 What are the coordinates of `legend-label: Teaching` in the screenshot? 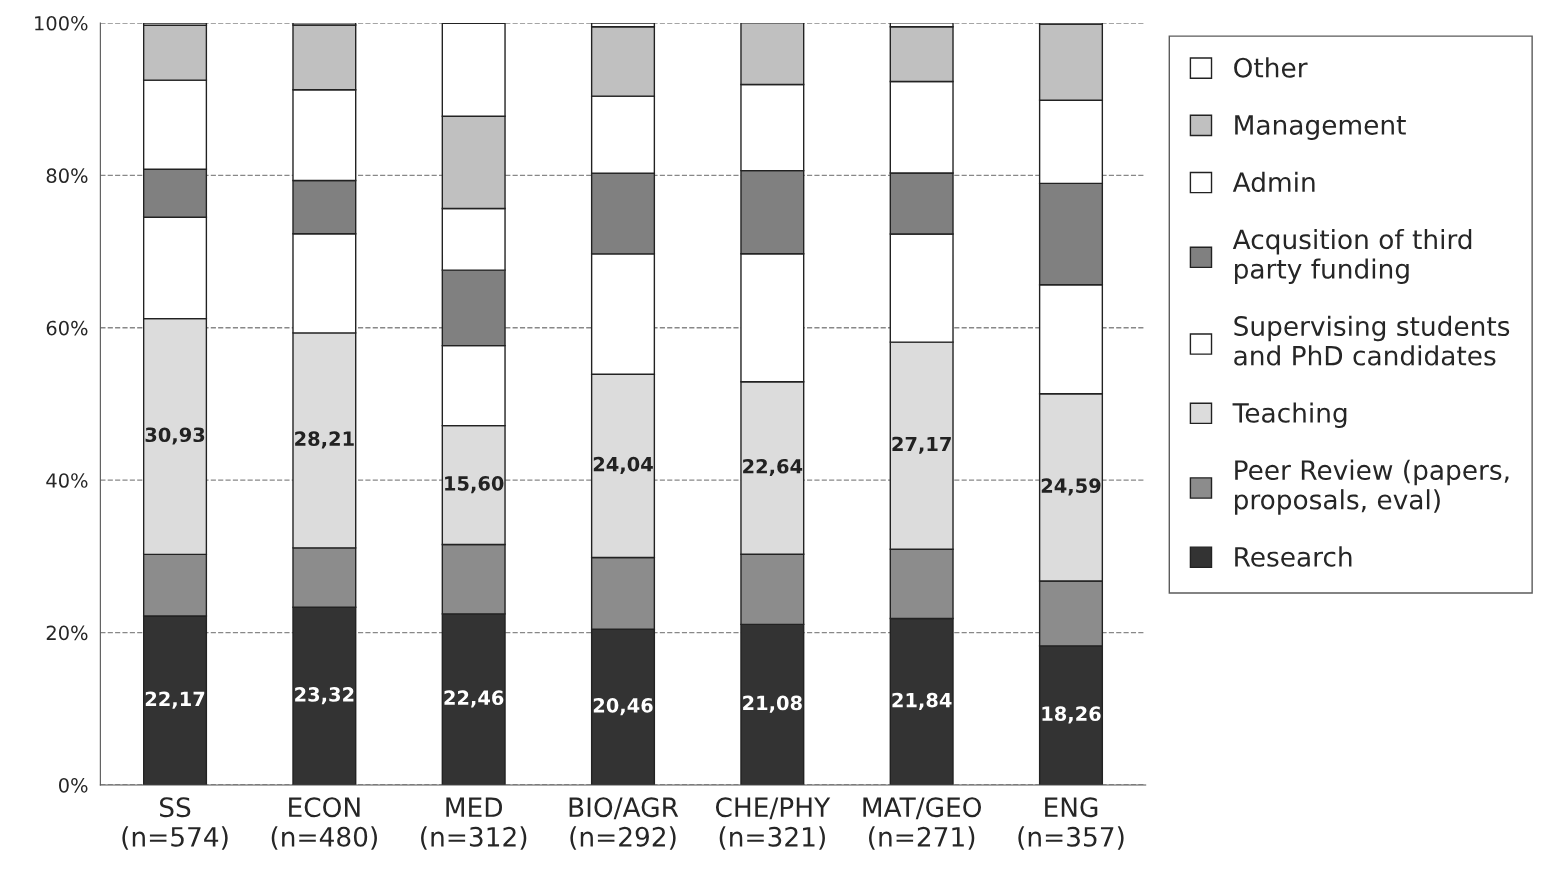 It's located at (1289, 415).